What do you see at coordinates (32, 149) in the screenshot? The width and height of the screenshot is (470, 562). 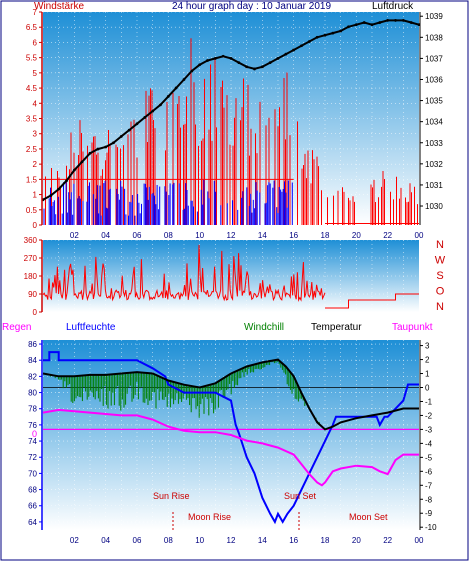 I see `wind-speed-tick-label: 2.5` at bounding box center [32, 149].